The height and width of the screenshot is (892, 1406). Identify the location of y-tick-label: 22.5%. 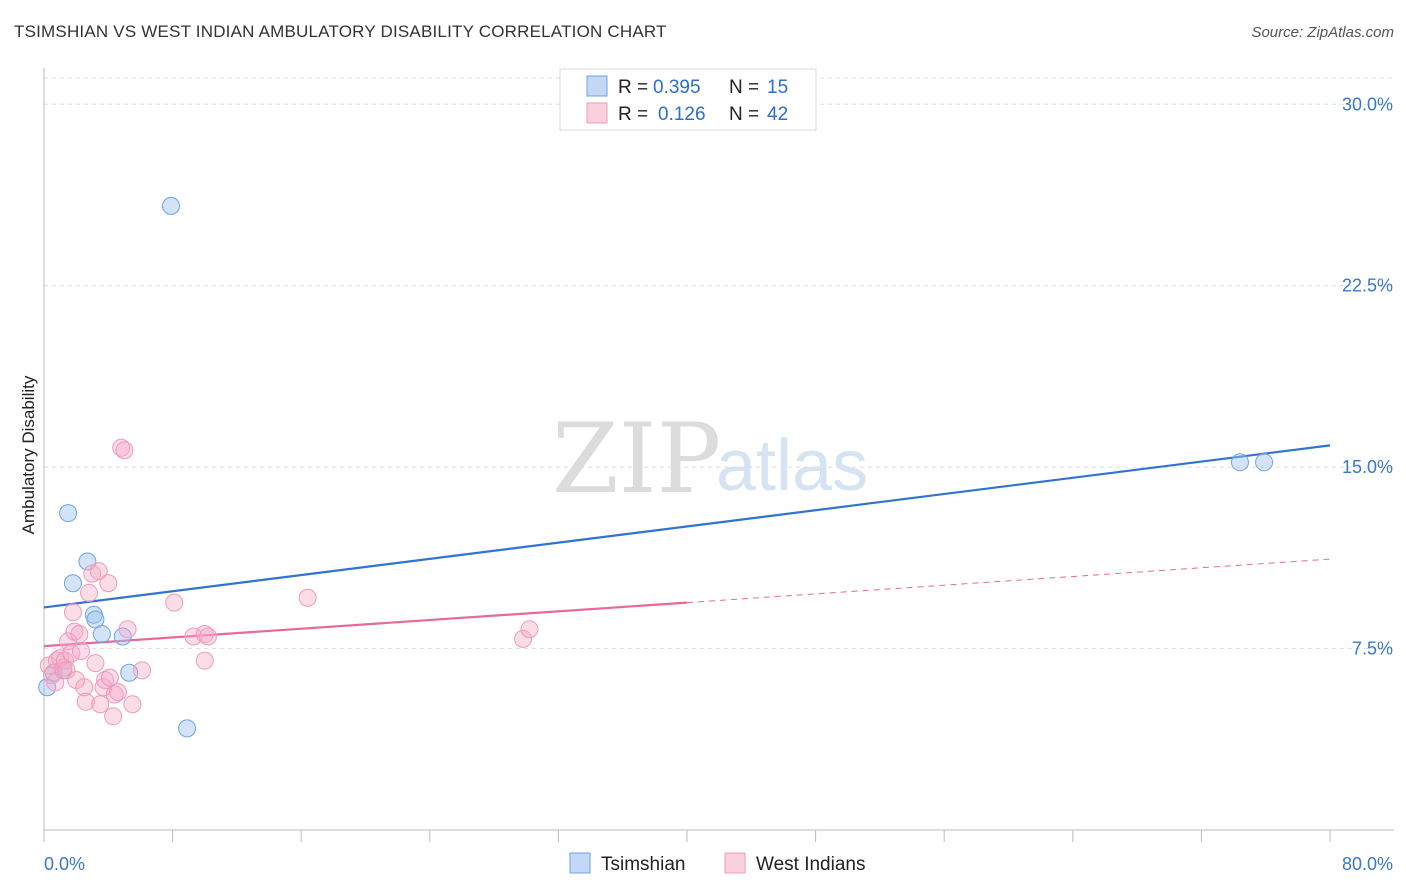
(1367, 286).